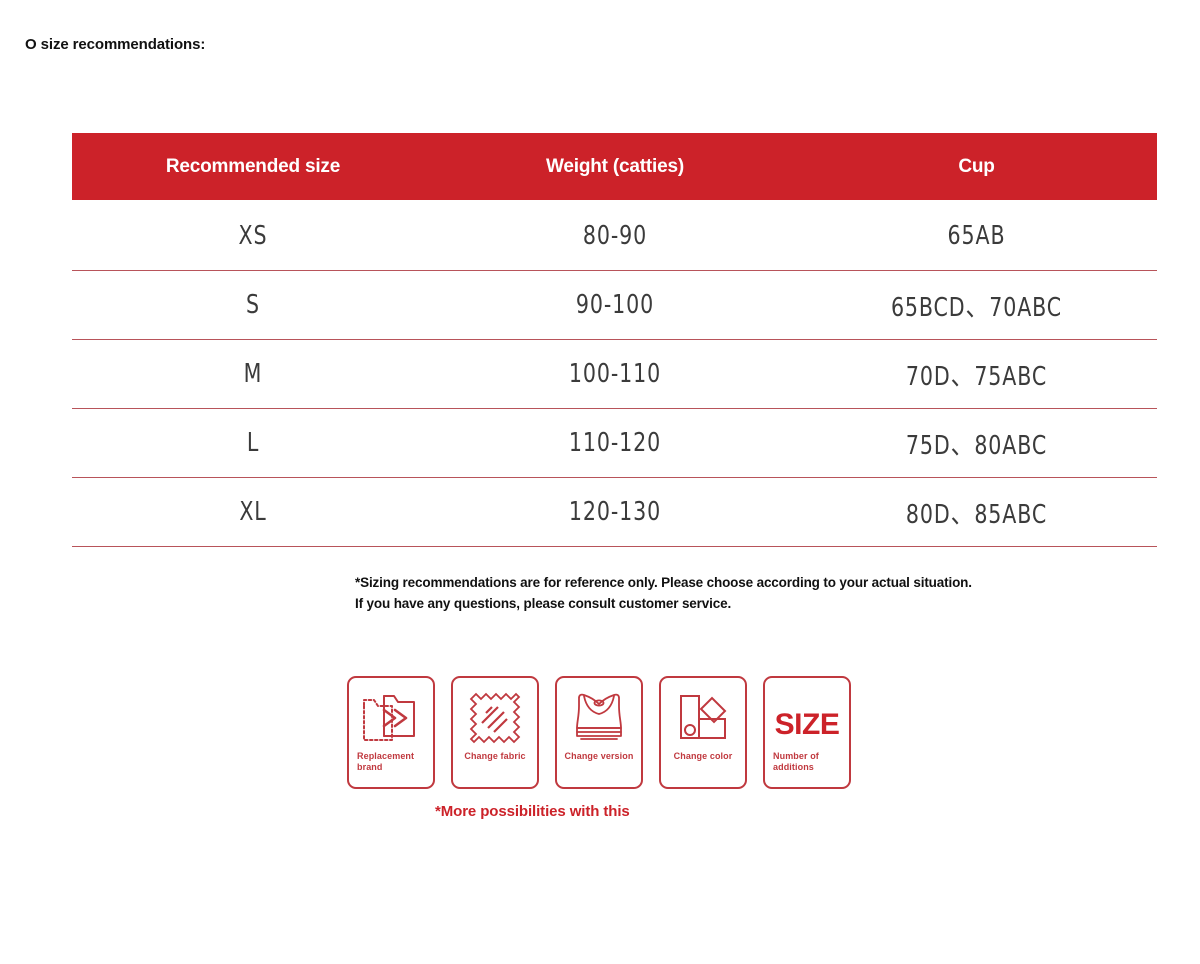 The height and width of the screenshot is (964, 1200). I want to click on table-row: M 100-110 70D、75ABC, so click(614, 374).